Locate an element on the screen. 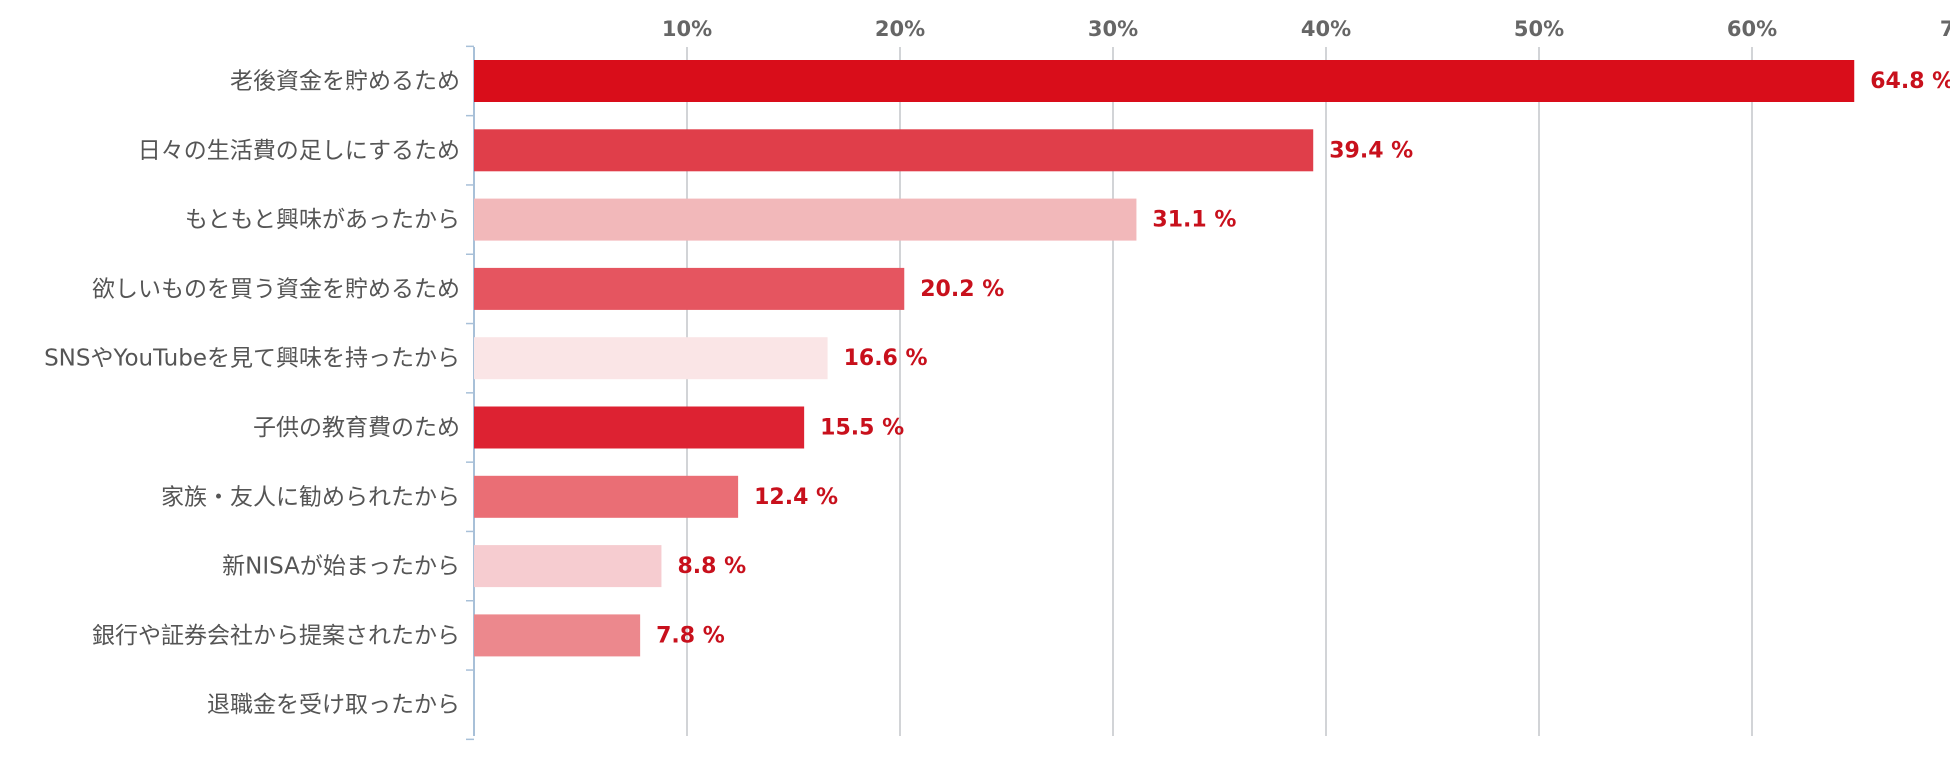 The image size is (1950, 782). value-label: 39.4 % is located at coordinates (1371, 150).